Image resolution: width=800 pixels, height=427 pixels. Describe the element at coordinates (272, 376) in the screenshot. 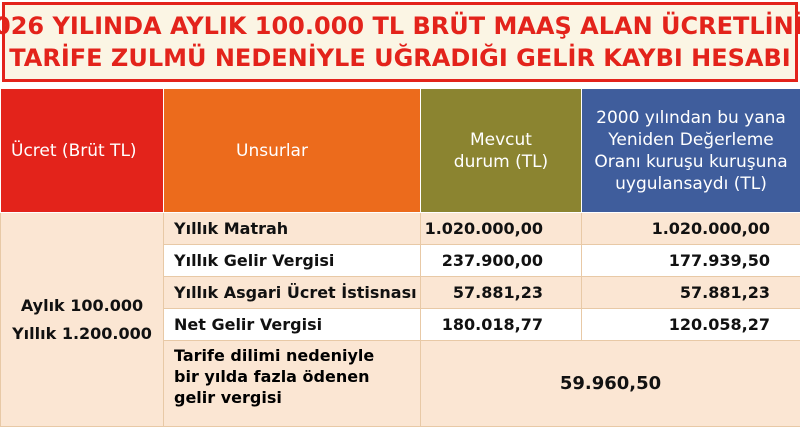

I see `summary-label-line-2: bir yılda fazla ödenen` at that location.